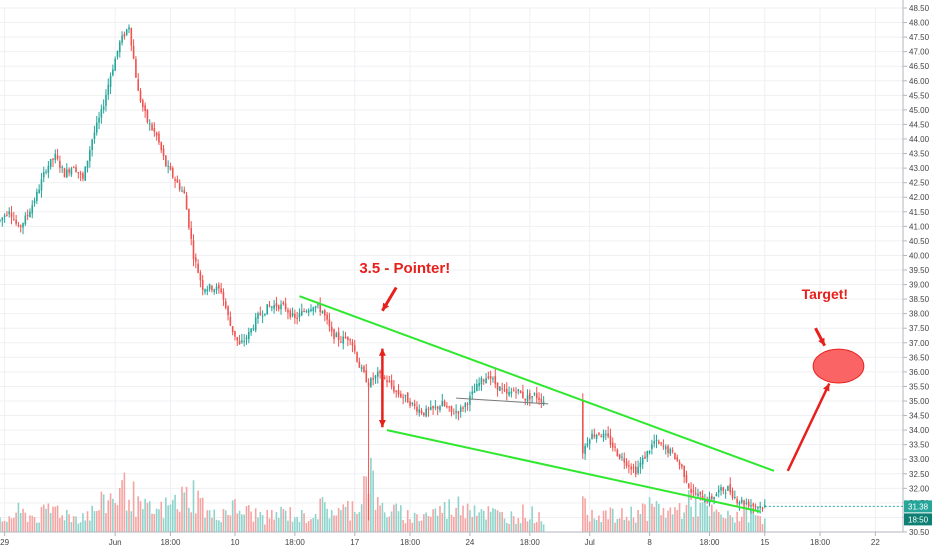 This screenshot has width=932, height=550. What do you see at coordinates (848, 513) in the screenshot?
I see `price-tags: 31.38 18:50` at bounding box center [848, 513].